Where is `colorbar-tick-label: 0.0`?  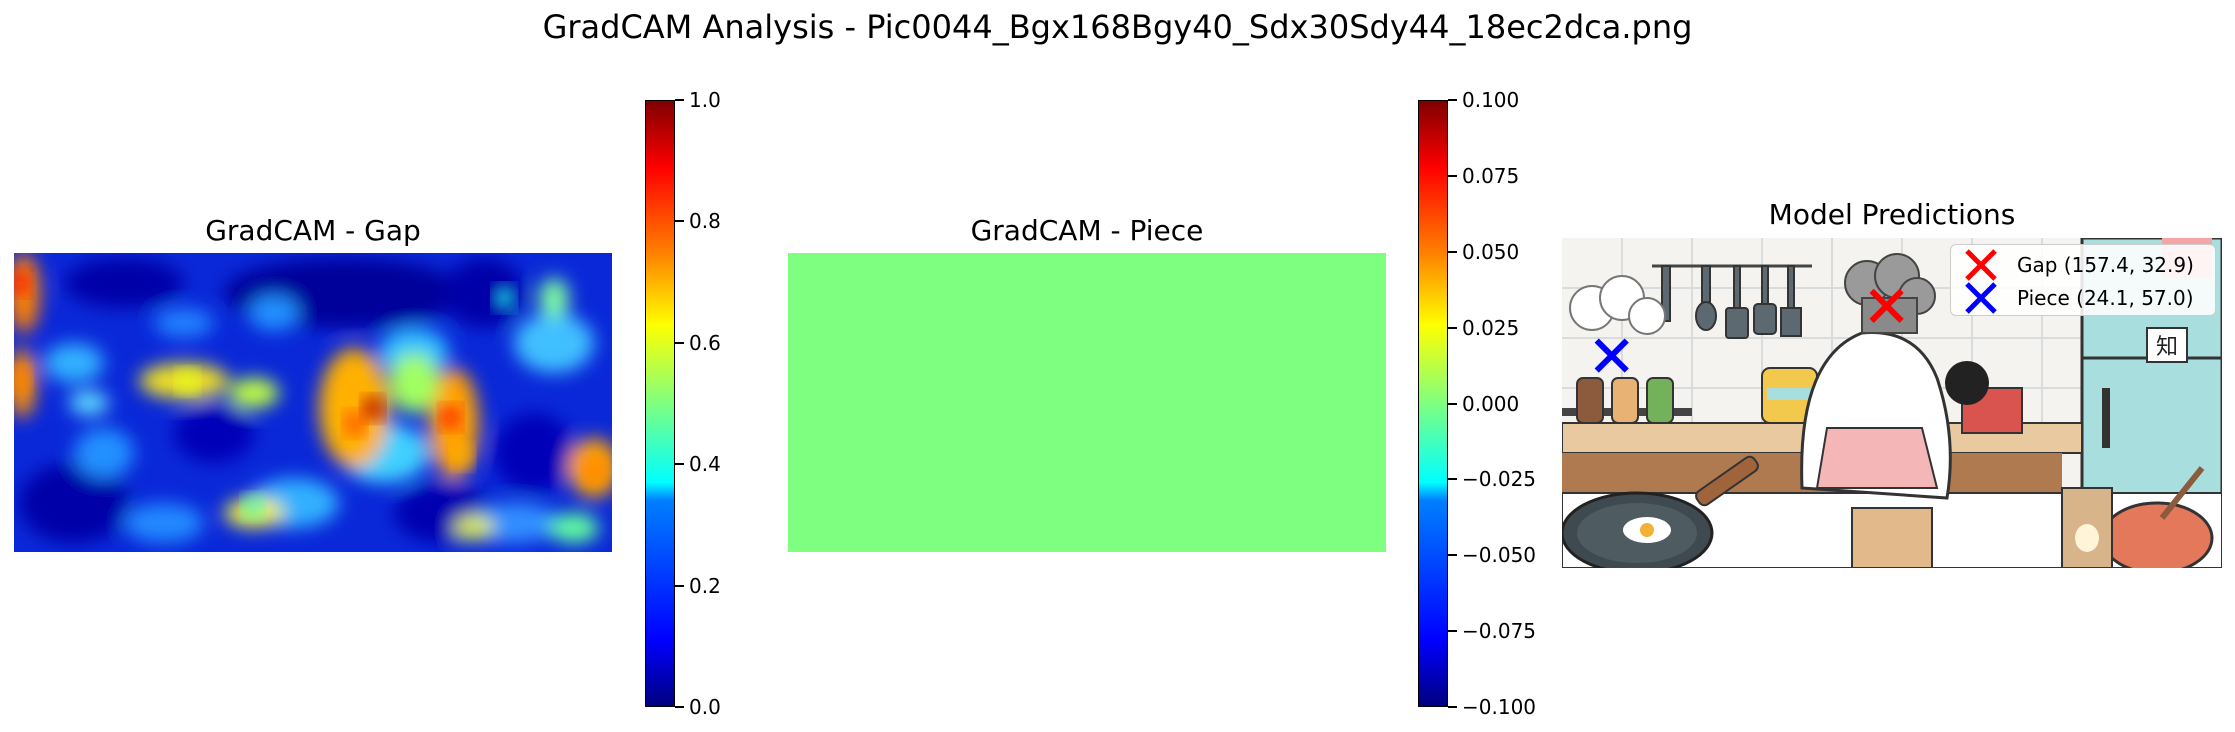 colorbar-tick-label: 0.0 is located at coordinates (705, 707).